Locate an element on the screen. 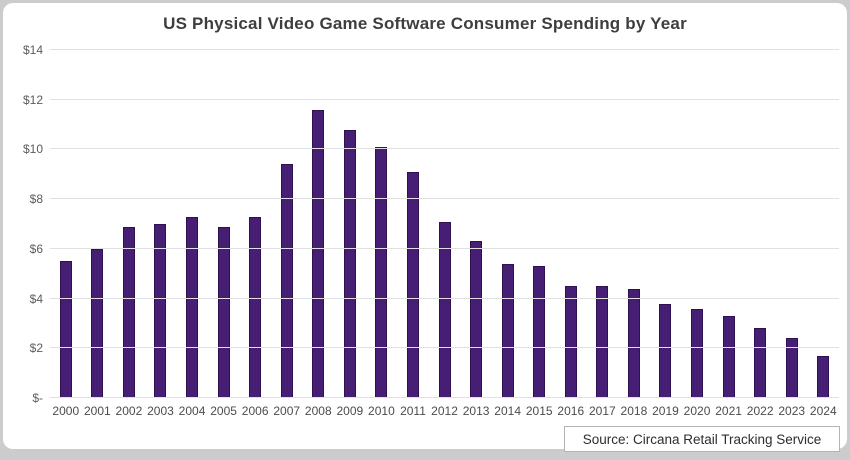 The height and width of the screenshot is (460, 850). bar-column: 2014 is located at coordinates (508, 233).